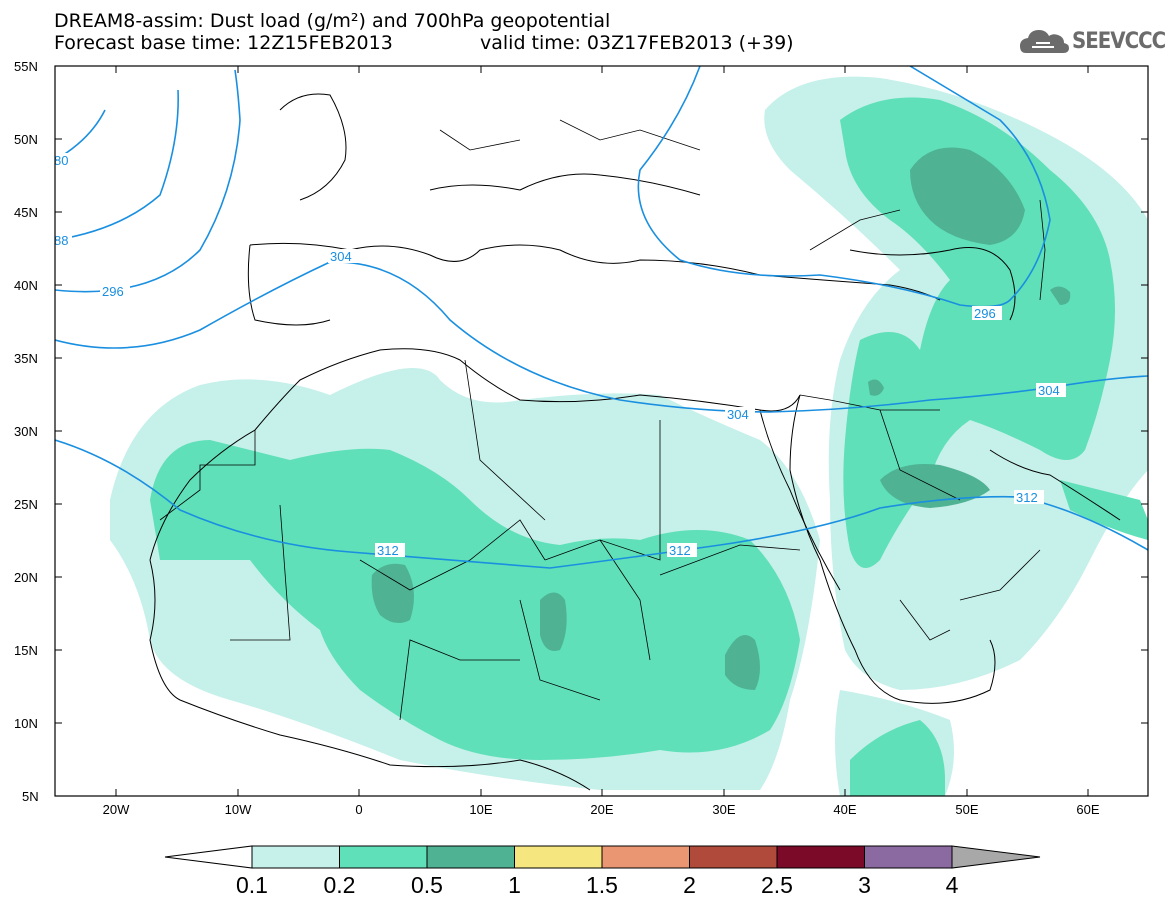  Describe the element at coordinates (26, 504) in the screenshot. I see `lat-label: 25N` at that location.